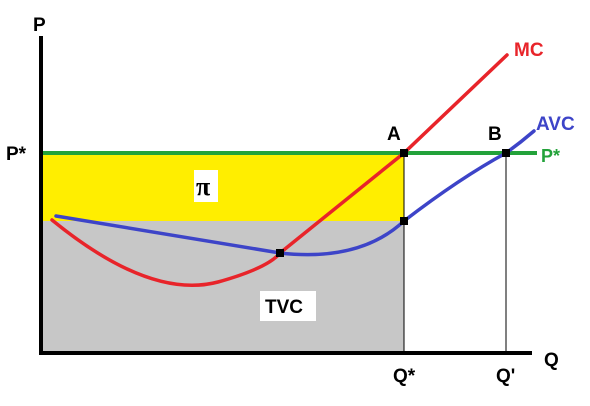 The width and height of the screenshot is (590, 406). I want to click on x-axis-label: Q, so click(551, 360).